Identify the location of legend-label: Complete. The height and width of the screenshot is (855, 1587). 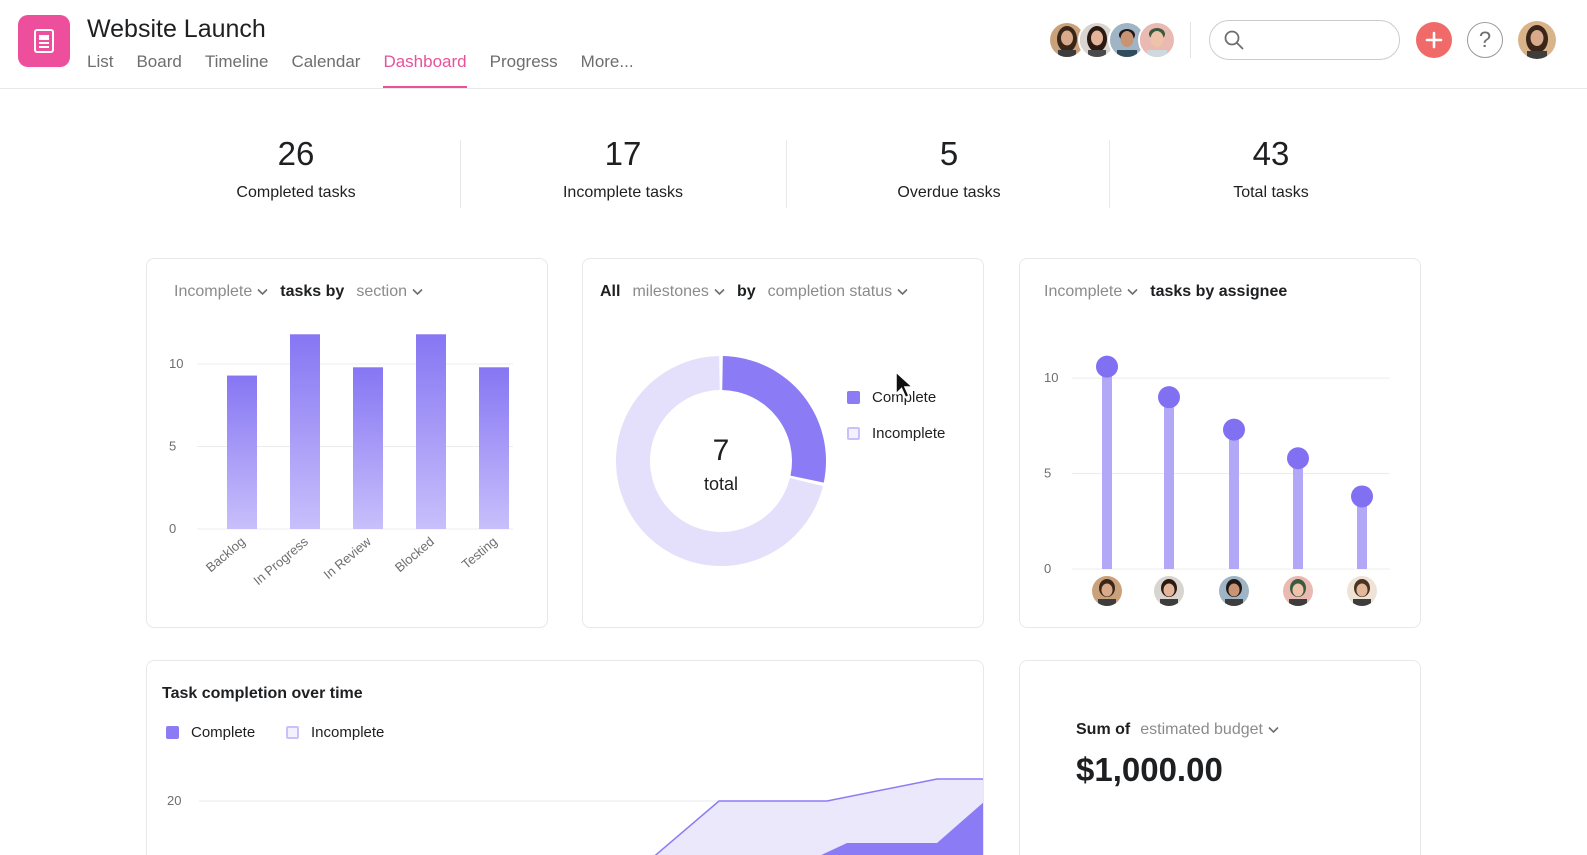
(223, 732).